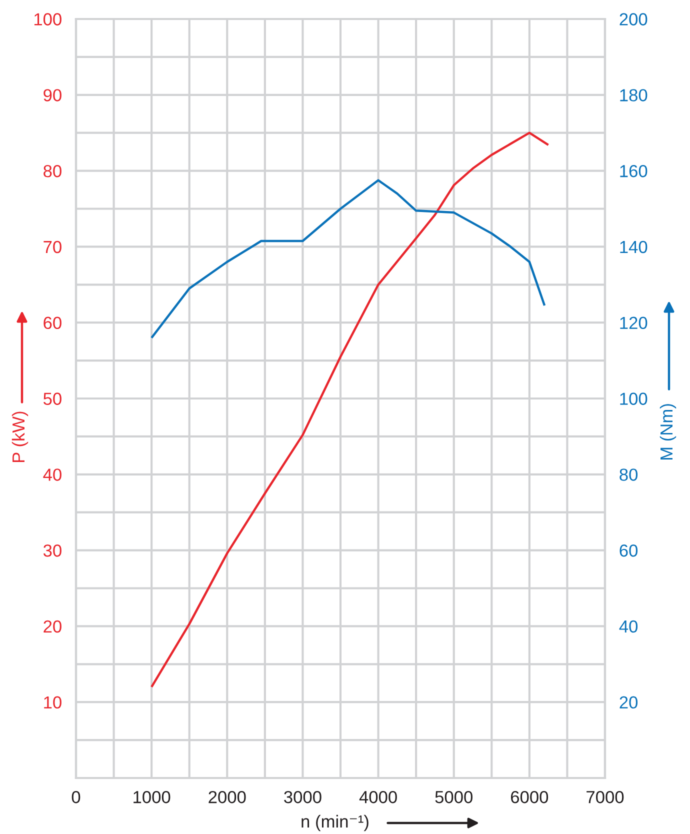 The image size is (690, 834). I want to click on y2-tick-label: 200, so click(634, 19).